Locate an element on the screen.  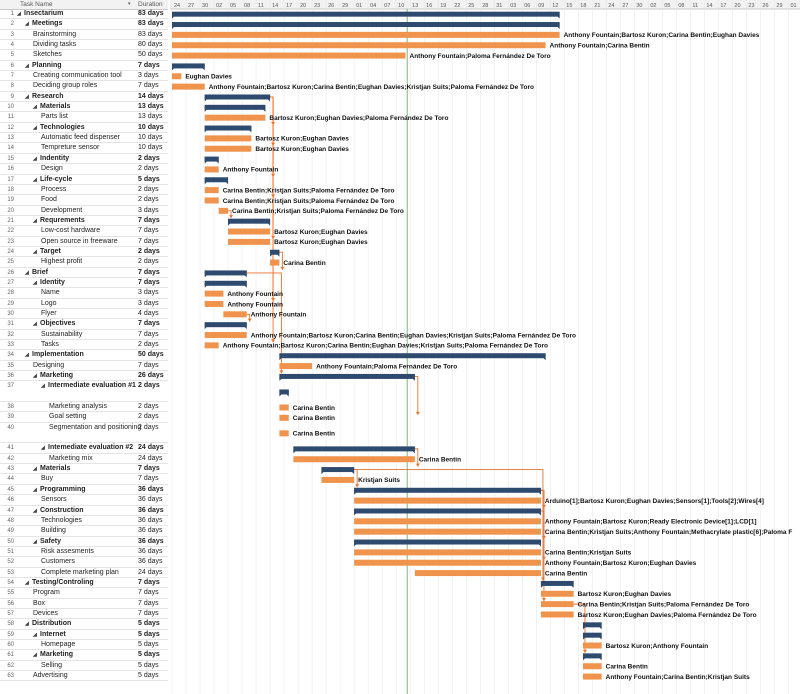
task-name: Process is located at coordinates (88, 190).